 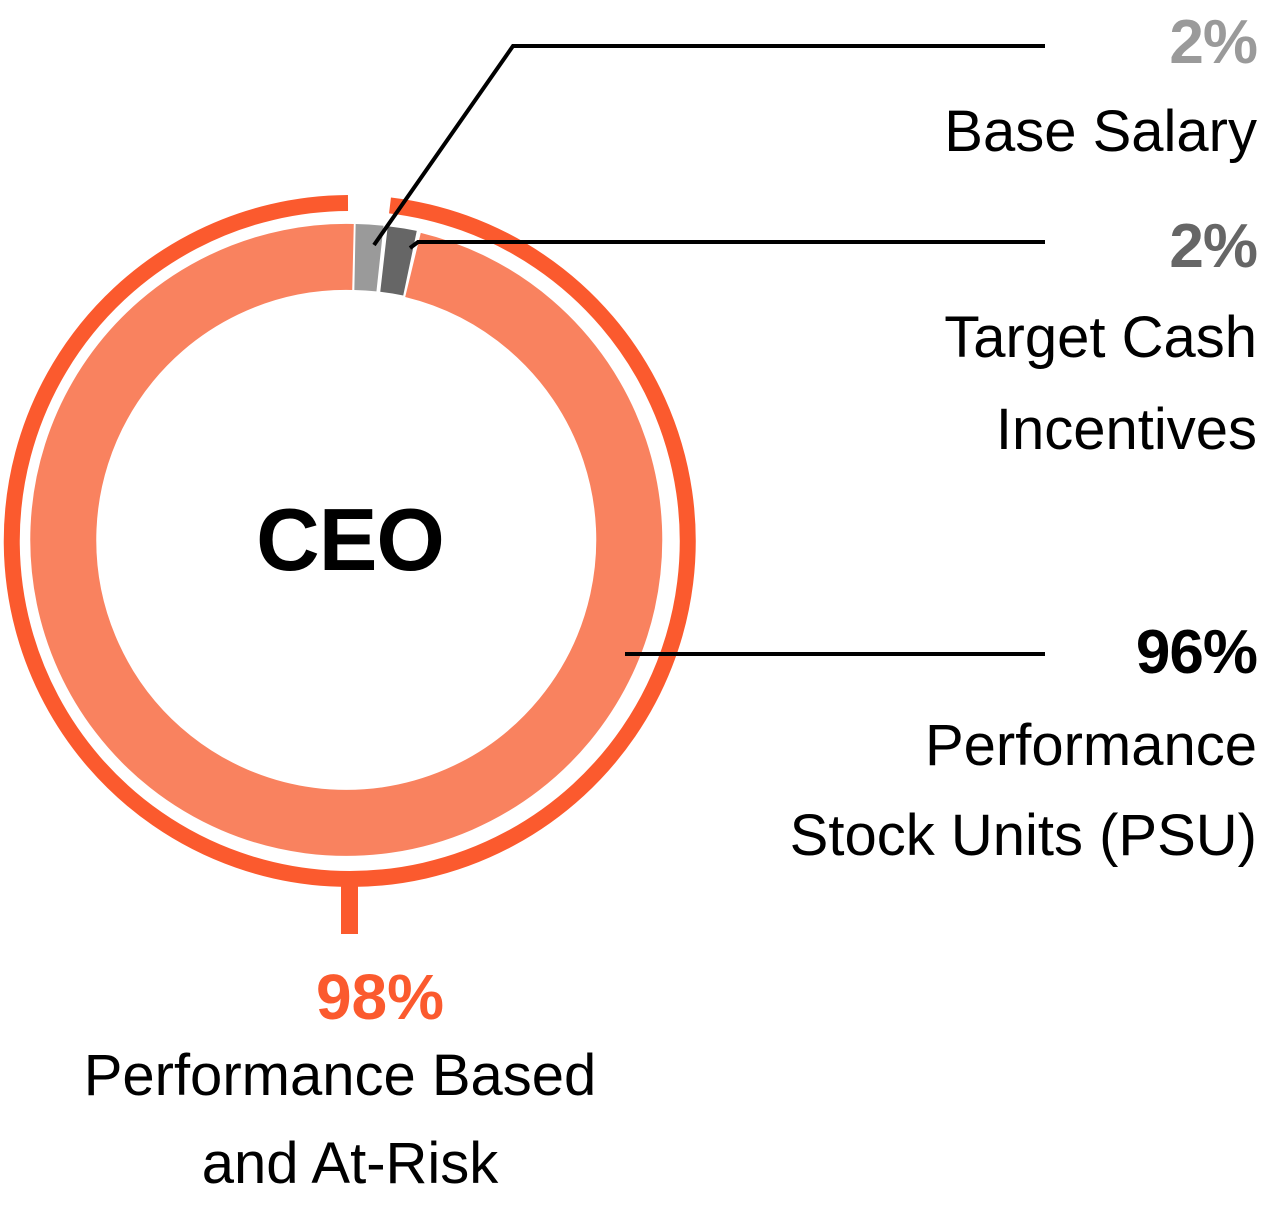 What do you see at coordinates (380, 997) in the screenshot?
I see `at-risk-pct: 98%` at bounding box center [380, 997].